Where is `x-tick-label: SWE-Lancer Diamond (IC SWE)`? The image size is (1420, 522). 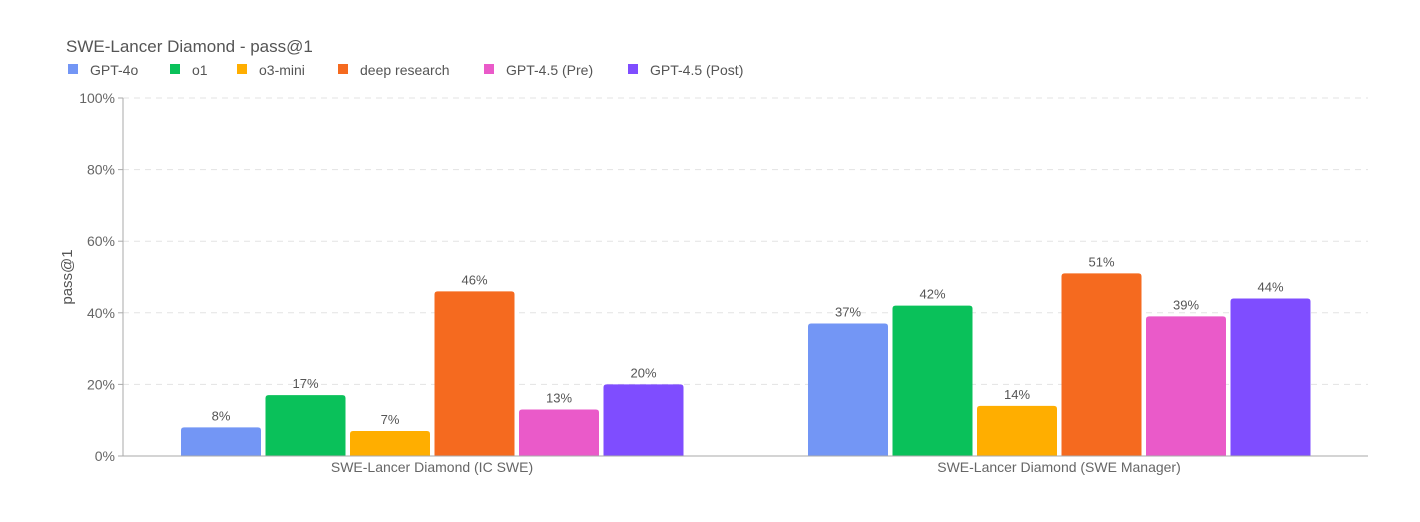
x-tick-label: SWE-Lancer Diamond (IC SWE) is located at coordinates (432, 467).